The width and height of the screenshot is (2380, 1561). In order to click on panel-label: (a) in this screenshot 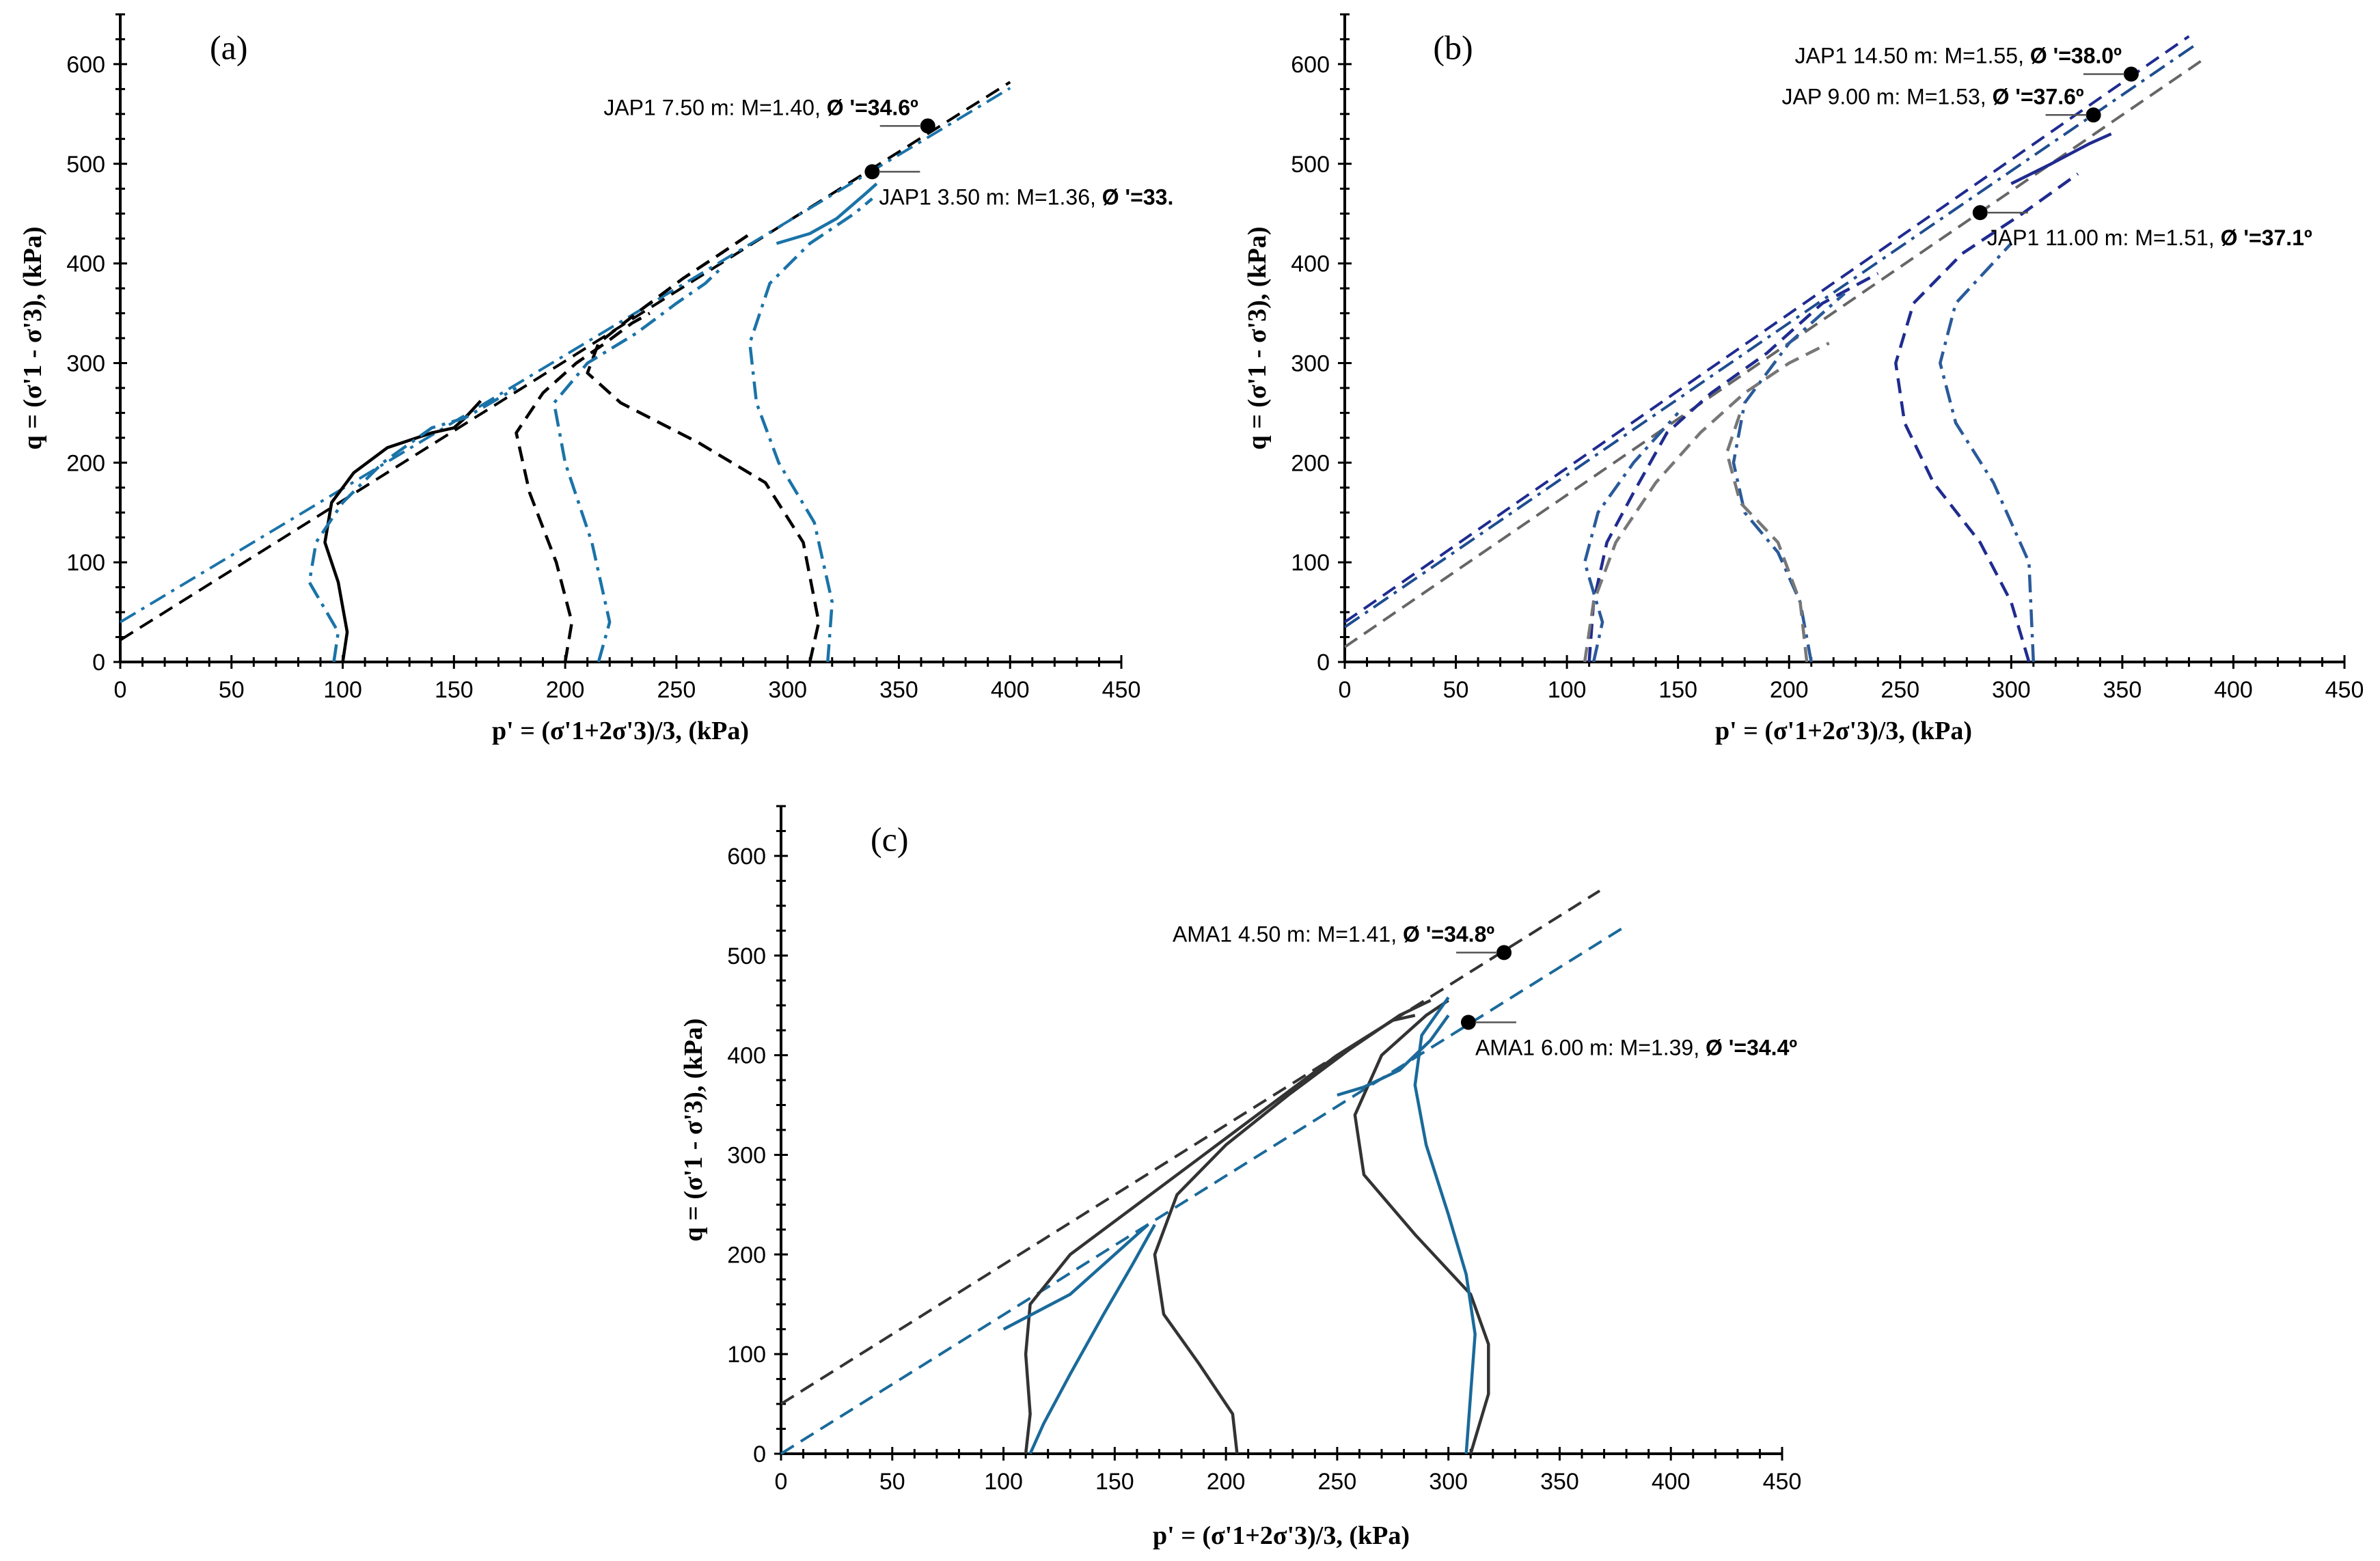, I will do `click(229, 48)`.